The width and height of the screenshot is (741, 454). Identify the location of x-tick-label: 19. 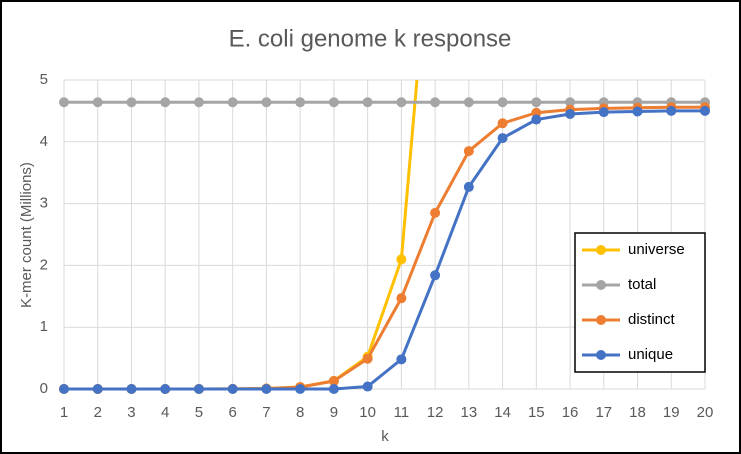
(671, 412).